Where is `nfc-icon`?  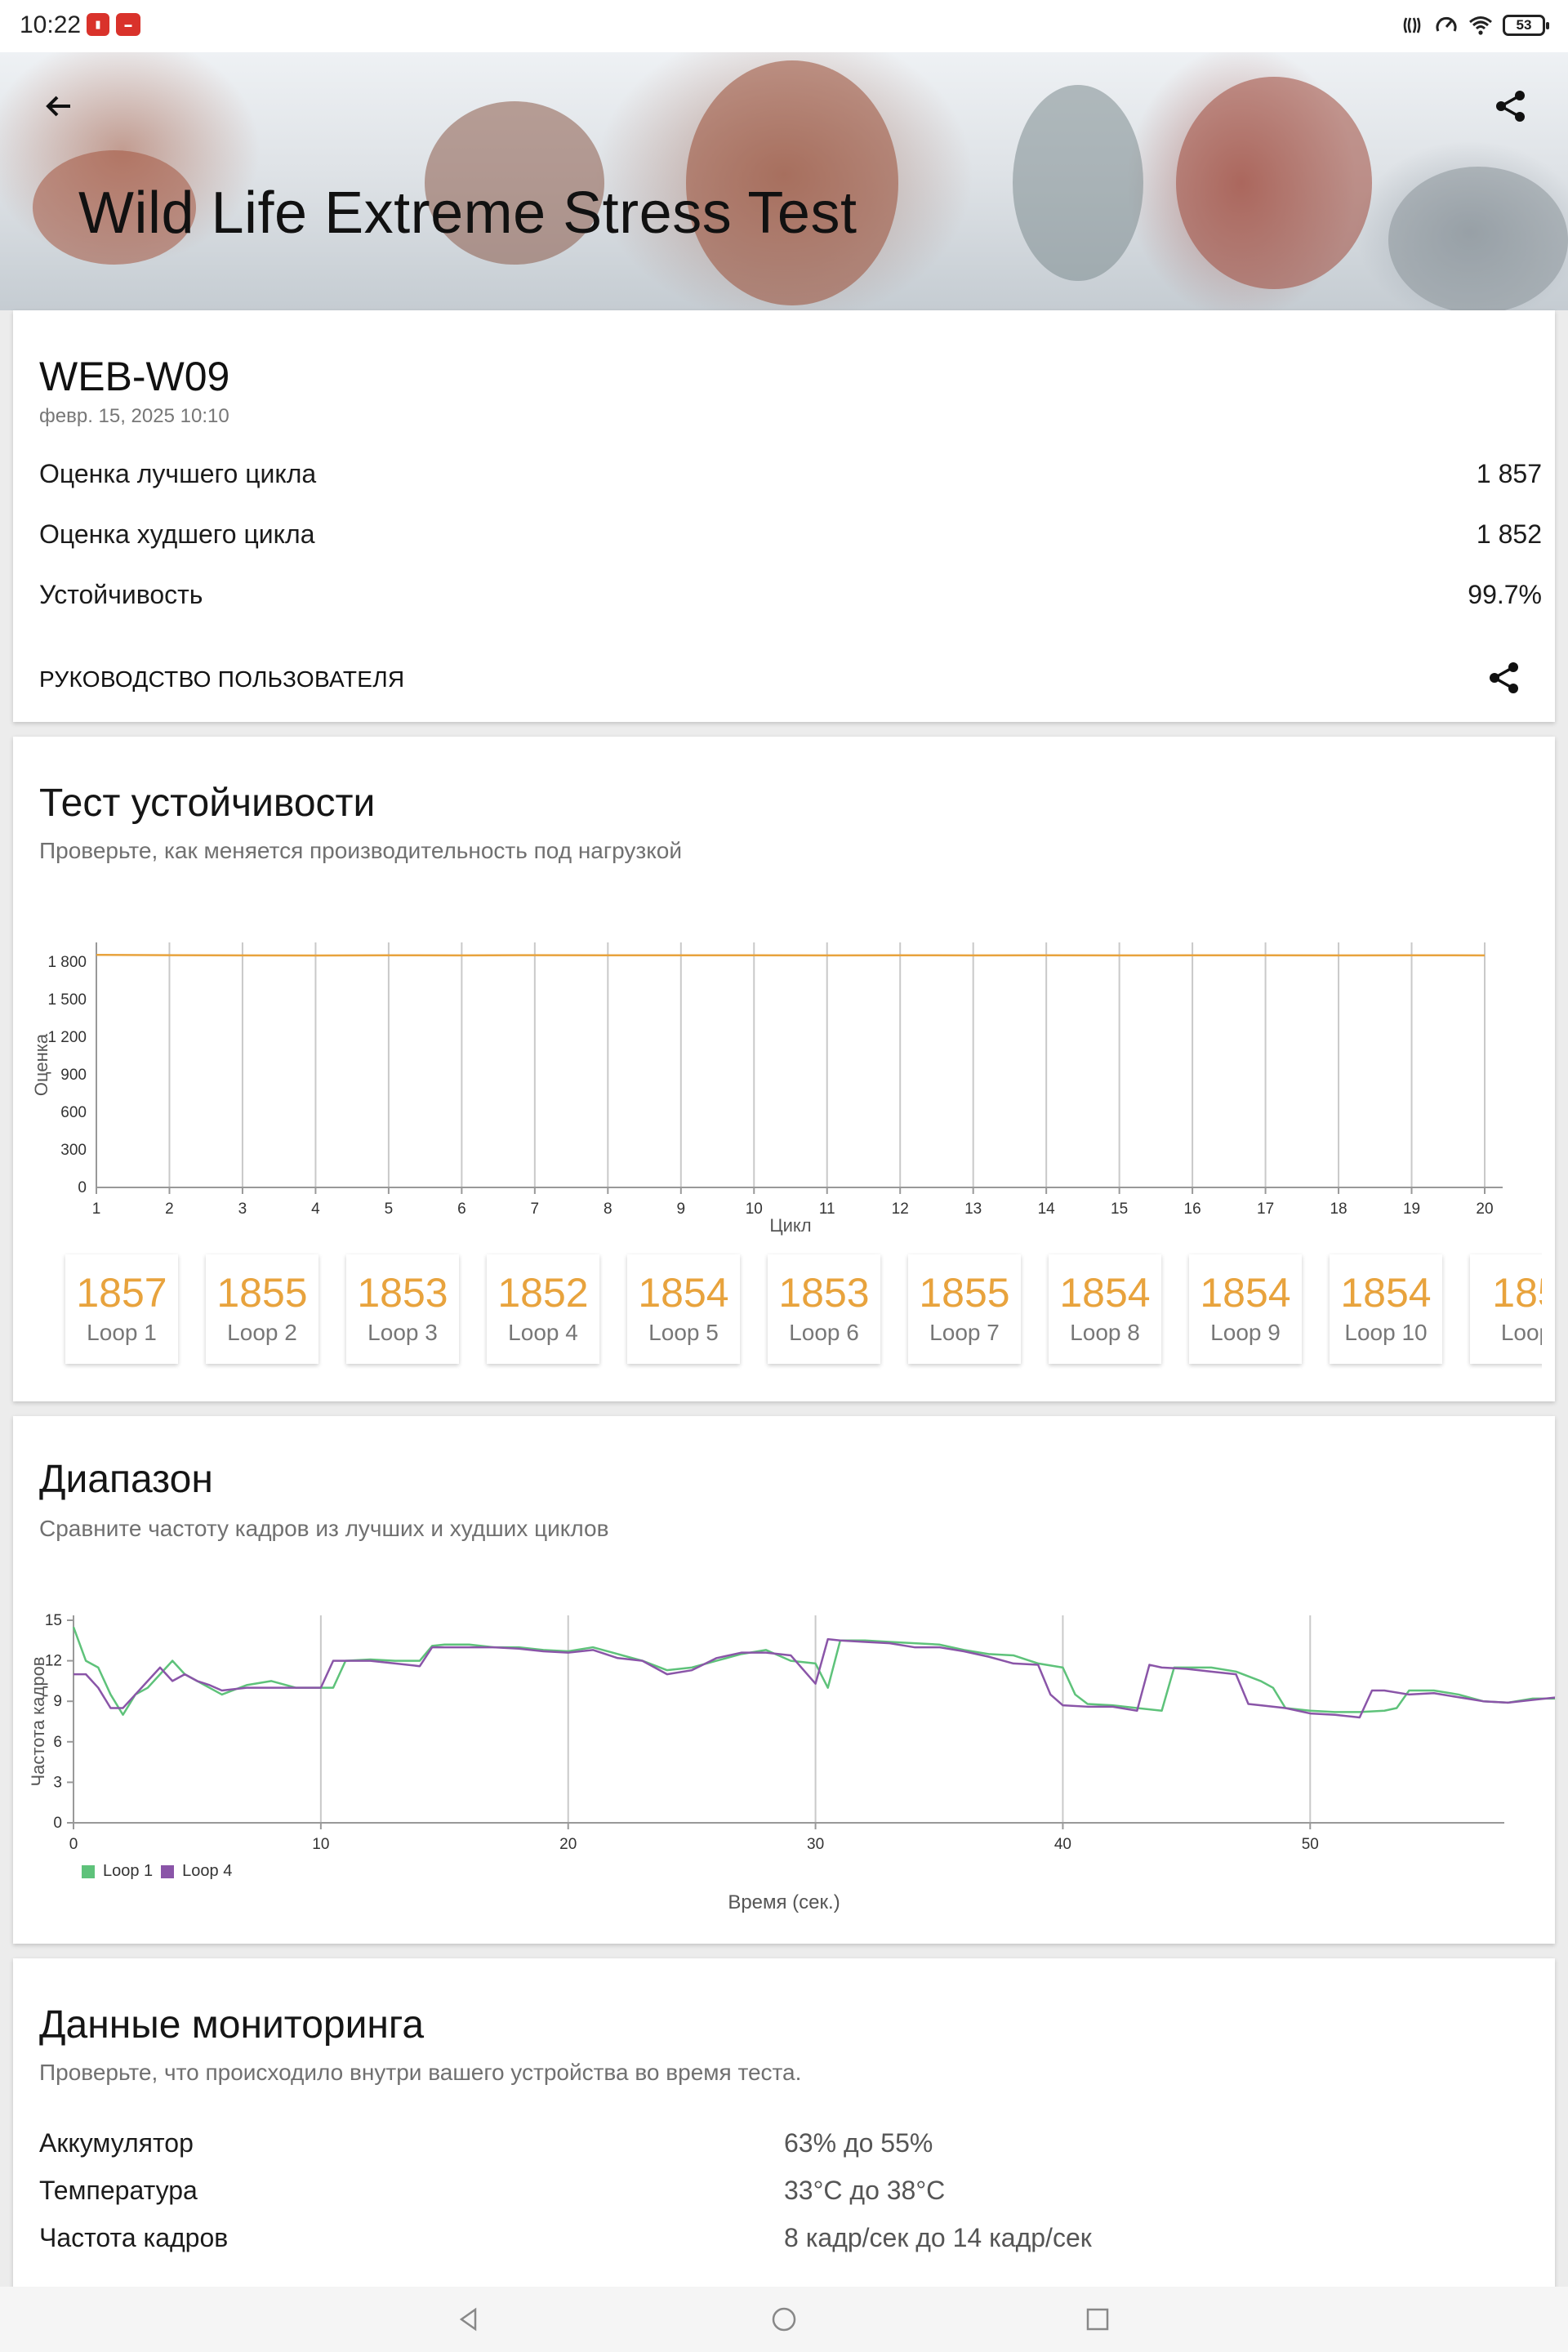 nfc-icon is located at coordinates (1412, 25).